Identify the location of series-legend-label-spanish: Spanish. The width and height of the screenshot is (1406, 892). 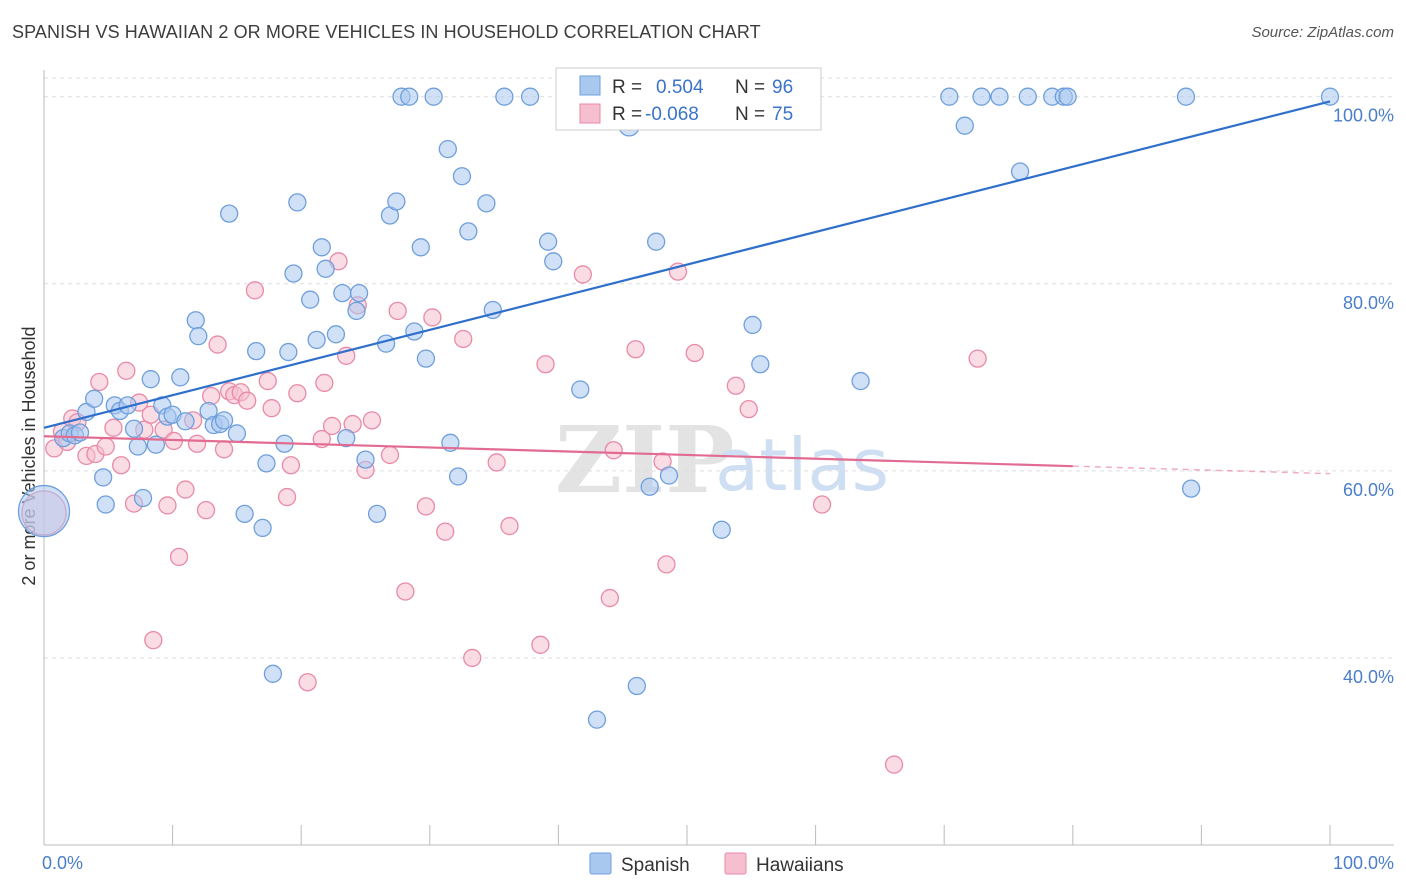
(655, 865).